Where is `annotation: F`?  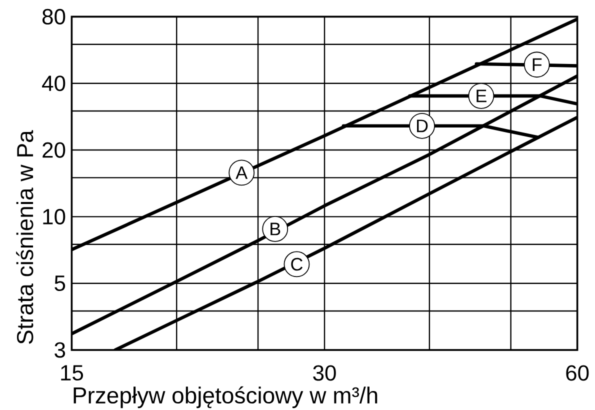 annotation: F is located at coordinates (537, 64).